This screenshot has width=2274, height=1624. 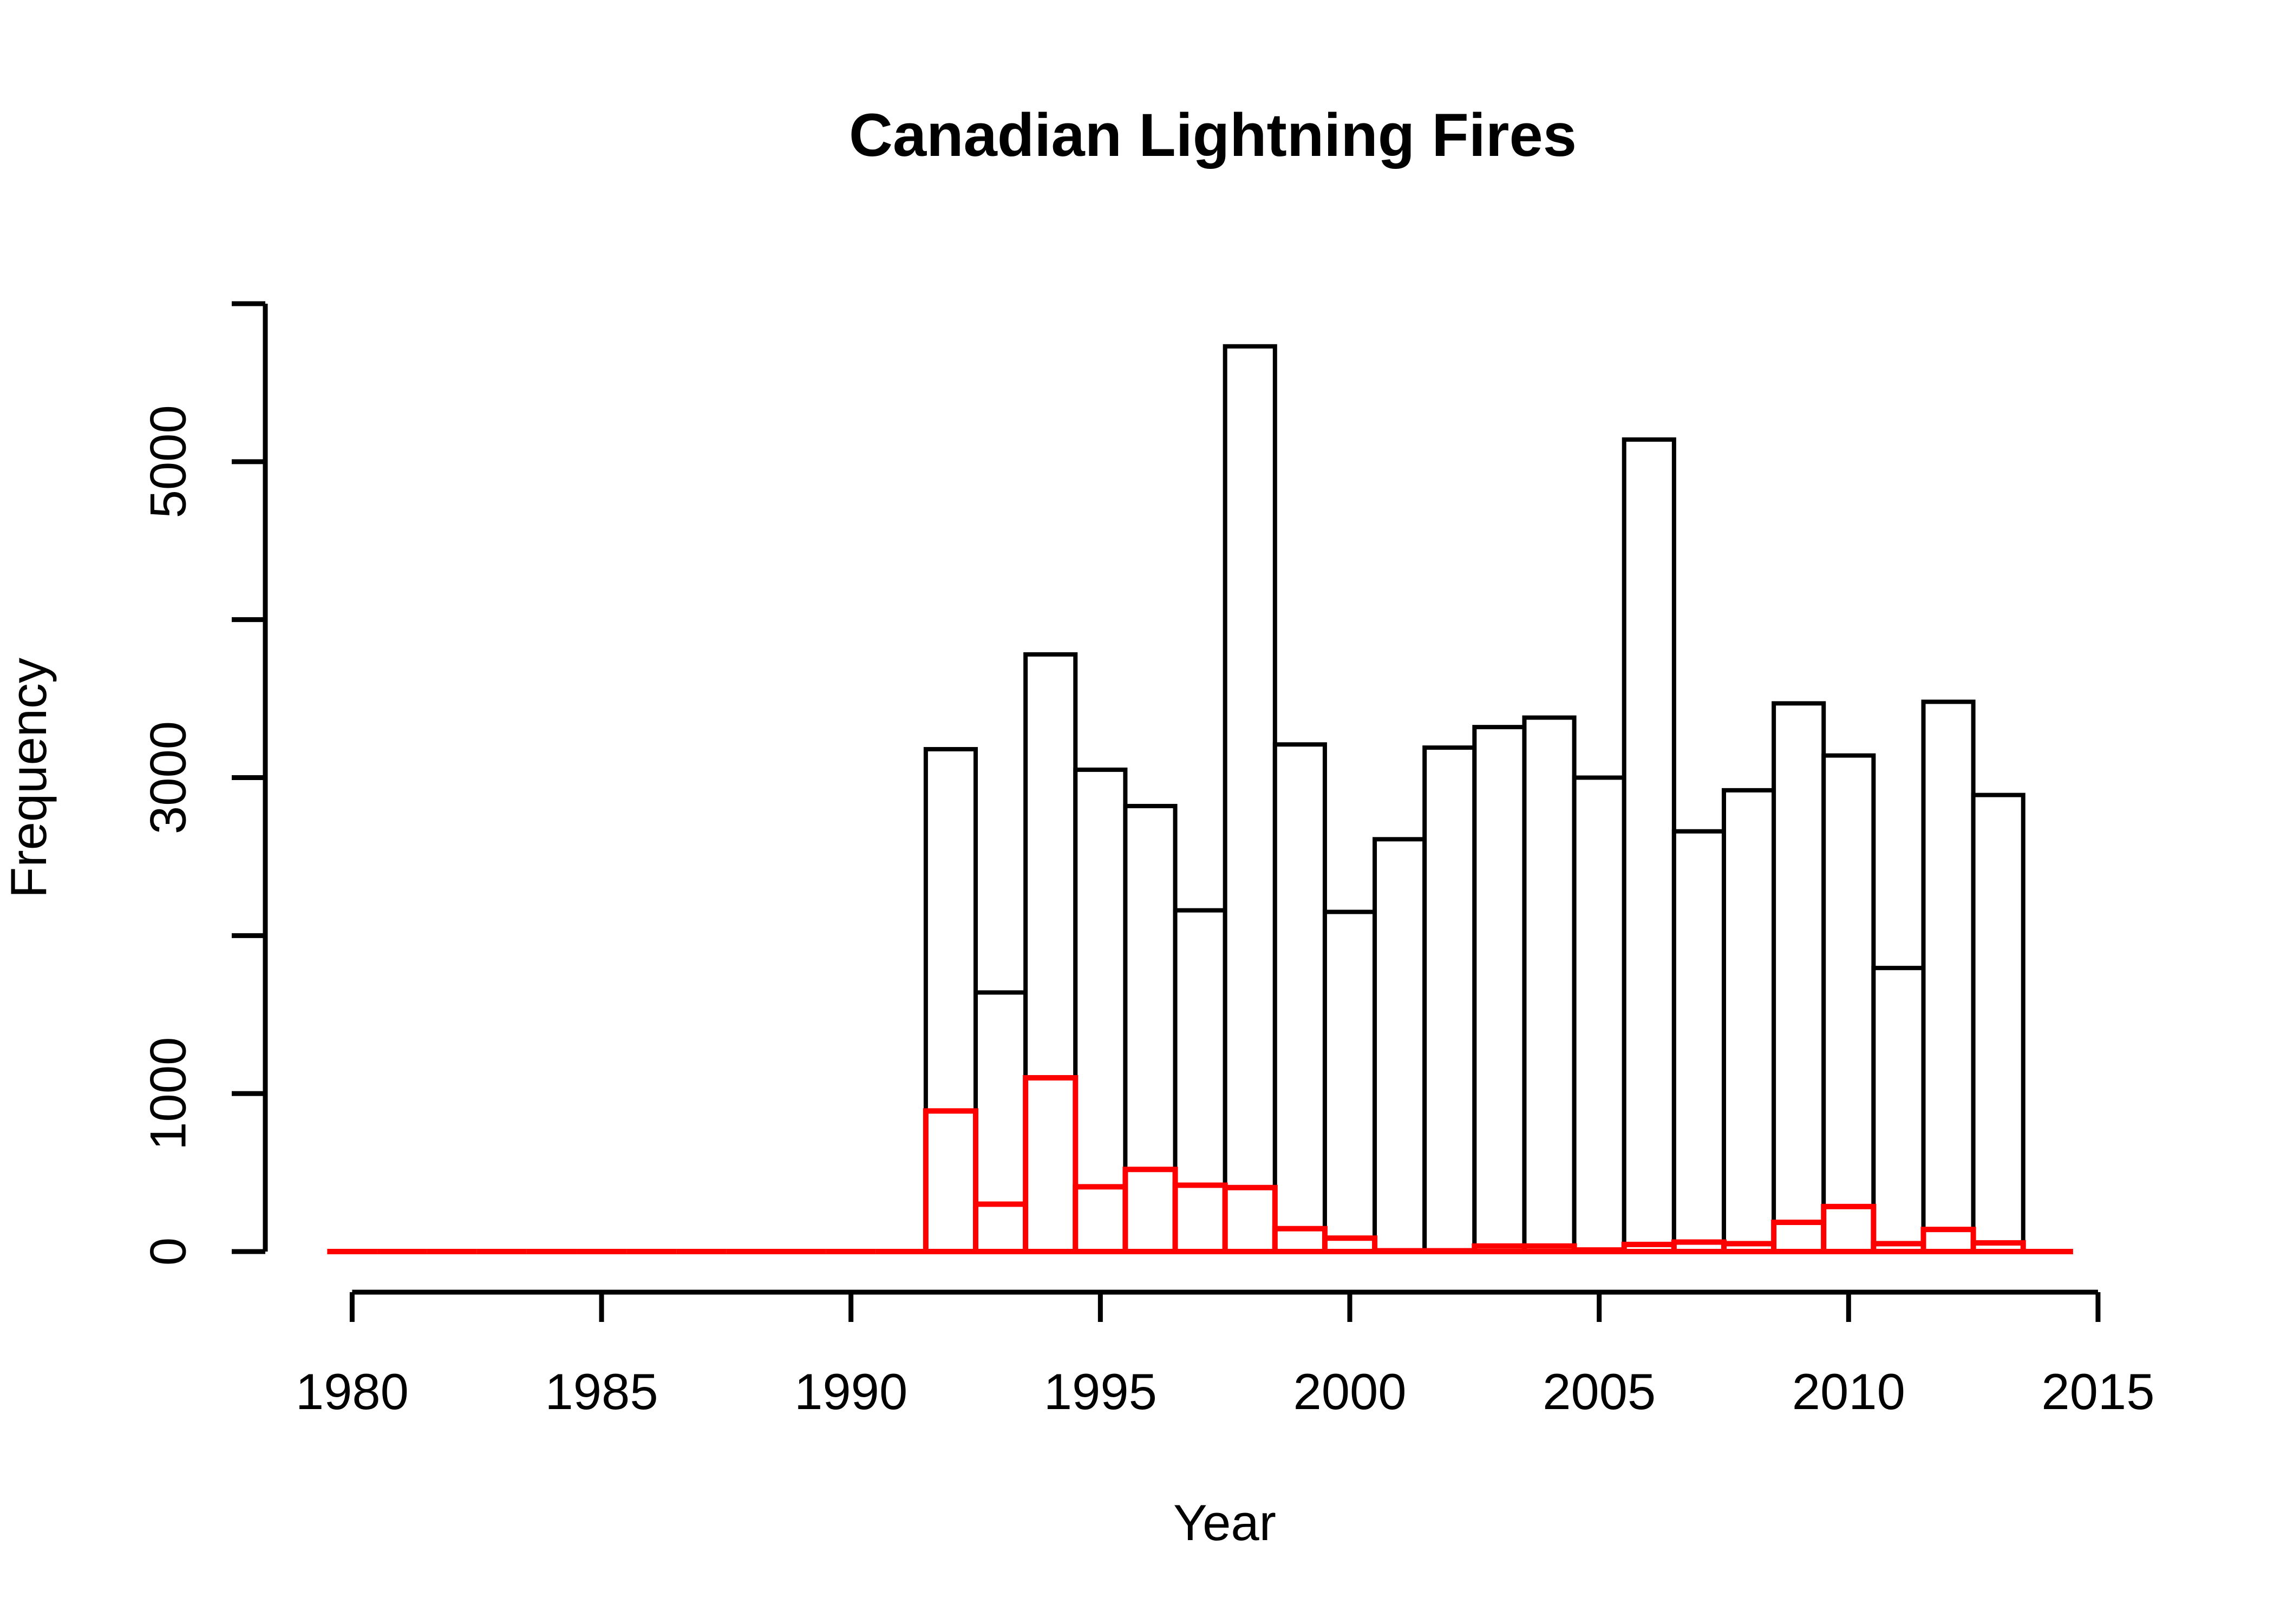 What do you see at coordinates (29, 778) in the screenshot?
I see `y-axis-title: Frequency` at bounding box center [29, 778].